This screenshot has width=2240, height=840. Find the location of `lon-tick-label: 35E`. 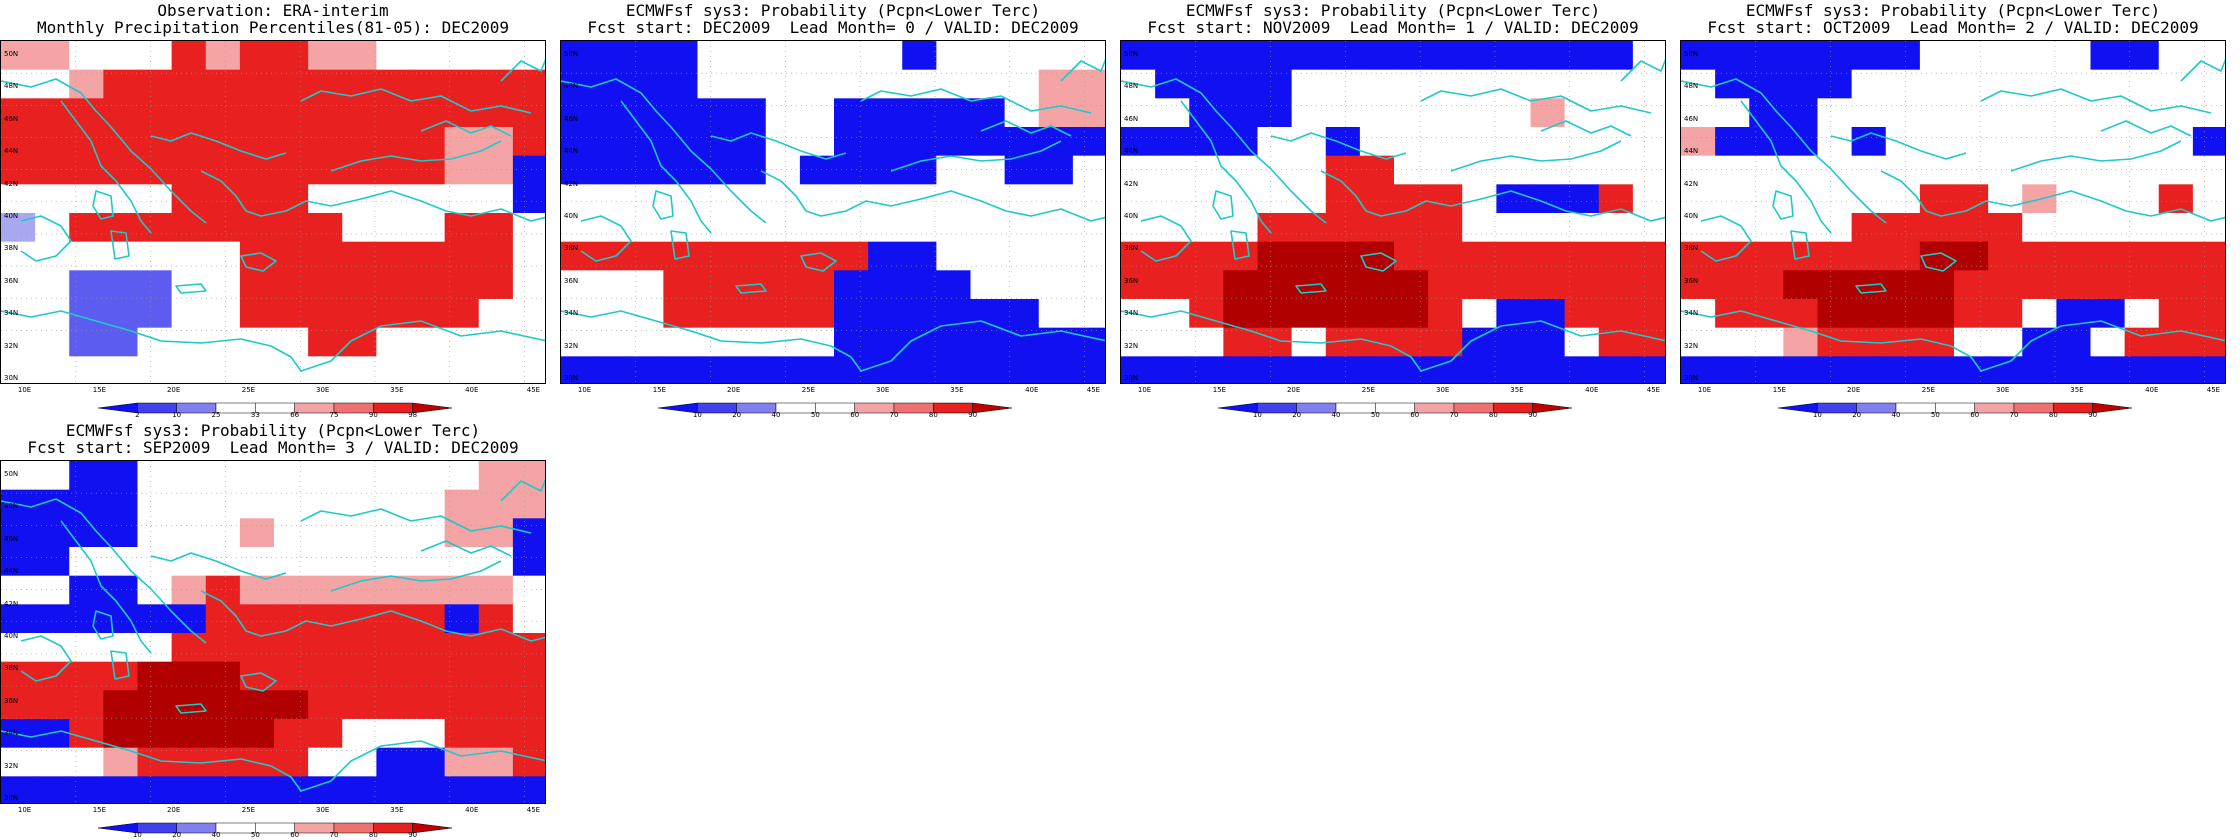

lon-tick-label: 35E is located at coordinates (957, 390).